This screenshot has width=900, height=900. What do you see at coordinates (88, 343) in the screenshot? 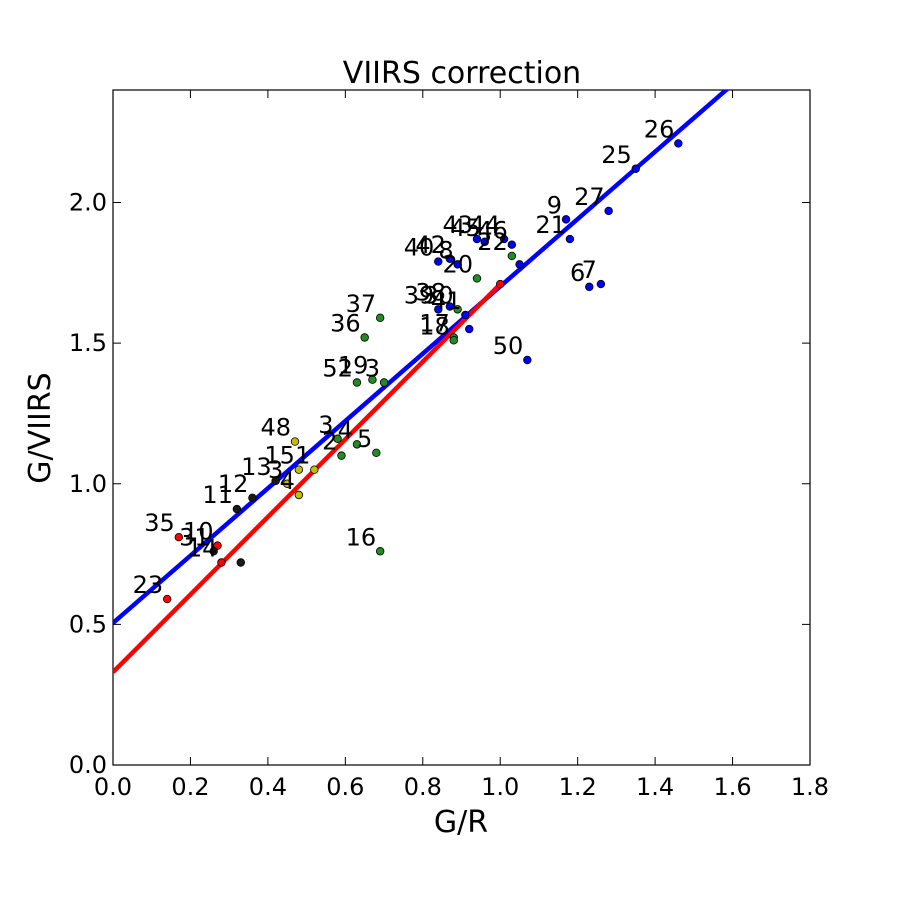
I see `y-tick-label: 1.5` at bounding box center [88, 343].